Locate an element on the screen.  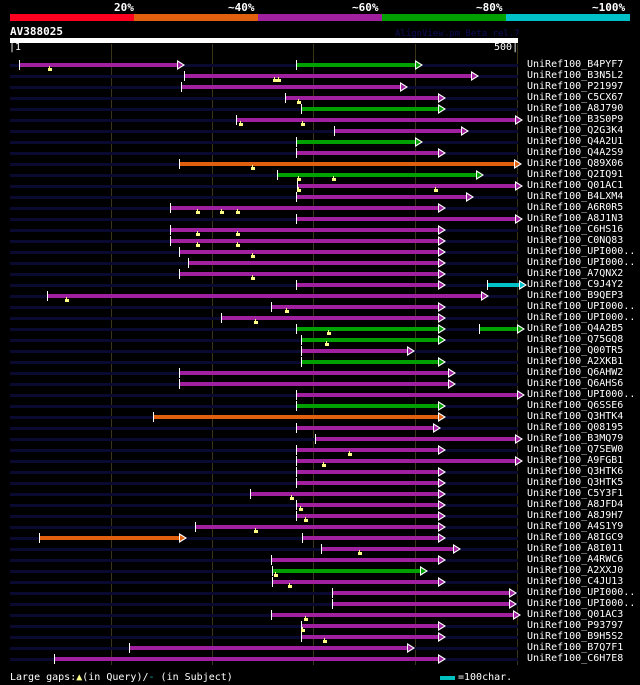
hit-label: UniRef100_P21997 is located at coordinates (575, 86).